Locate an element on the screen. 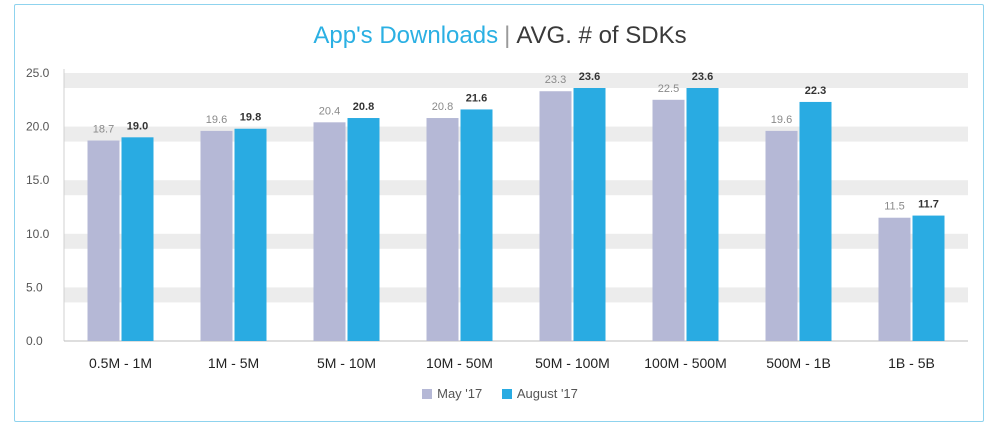 The height and width of the screenshot is (434, 1000). data-label-may: 22.5 is located at coordinates (668, 89).